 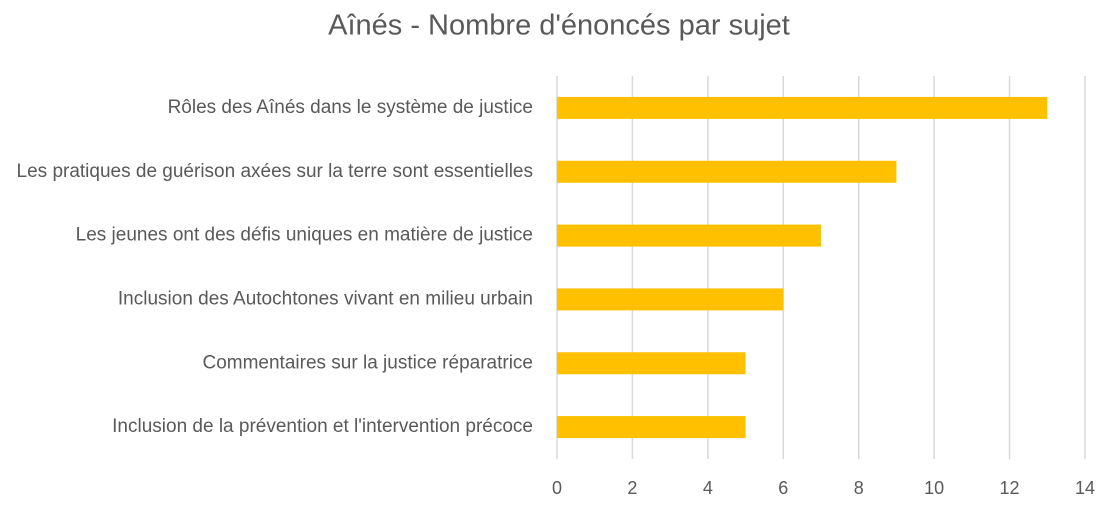 I want to click on x-tick-label: 0, so click(x=557, y=488).